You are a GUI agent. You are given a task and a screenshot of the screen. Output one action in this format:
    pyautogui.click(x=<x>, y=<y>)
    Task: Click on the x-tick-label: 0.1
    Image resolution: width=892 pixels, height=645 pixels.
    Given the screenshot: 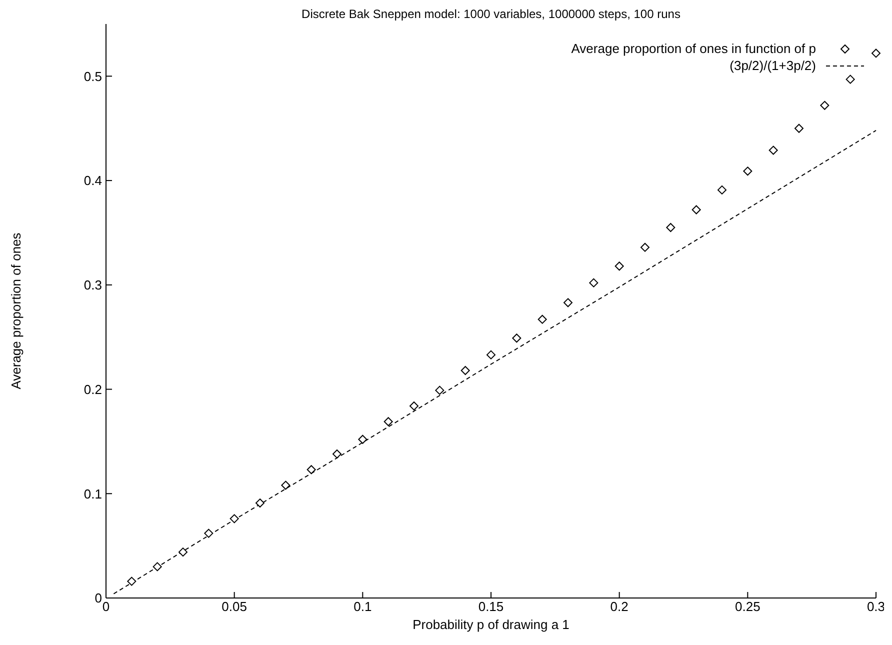 What is the action you would take?
    pyautogui.click(x=363, y=606)
    